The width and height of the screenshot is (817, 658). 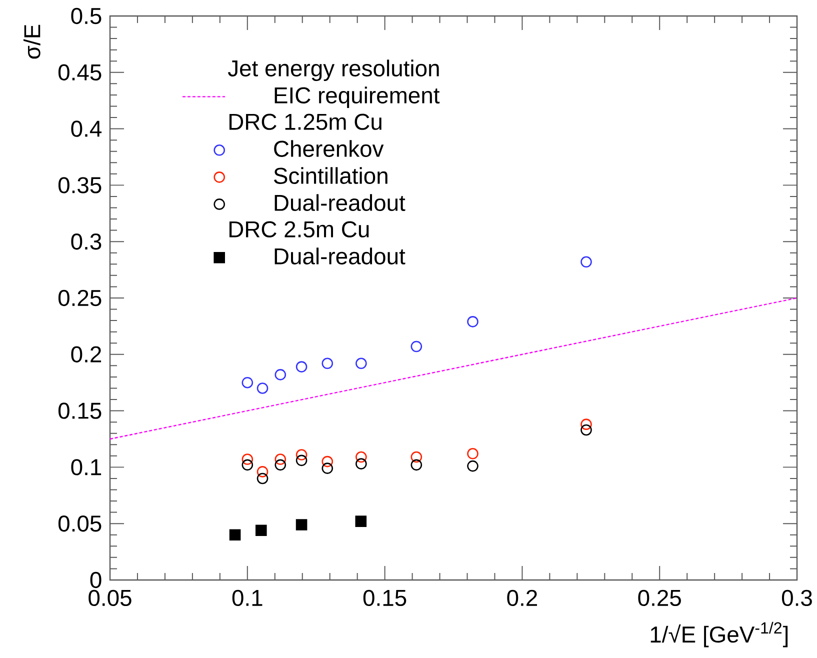 What do you see at coordinates (110, 598) in the screenshot?
I see `x-tick-label: 0.05` at bounding box center [110, 598].